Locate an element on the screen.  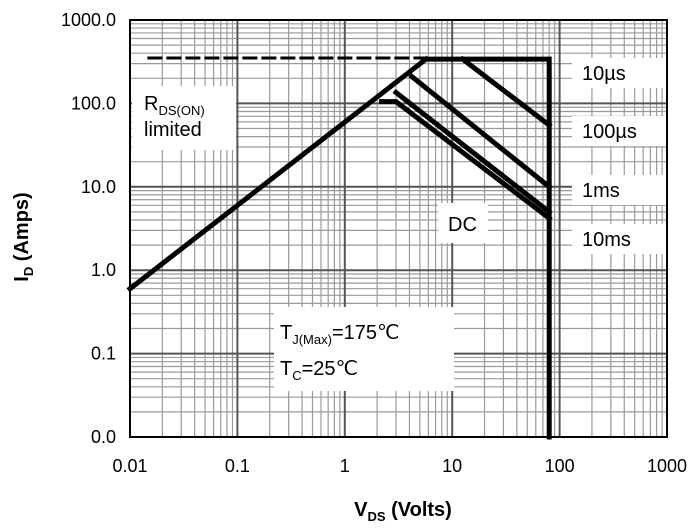
x-axis-title-main: V is located at coordinates (361, 510).